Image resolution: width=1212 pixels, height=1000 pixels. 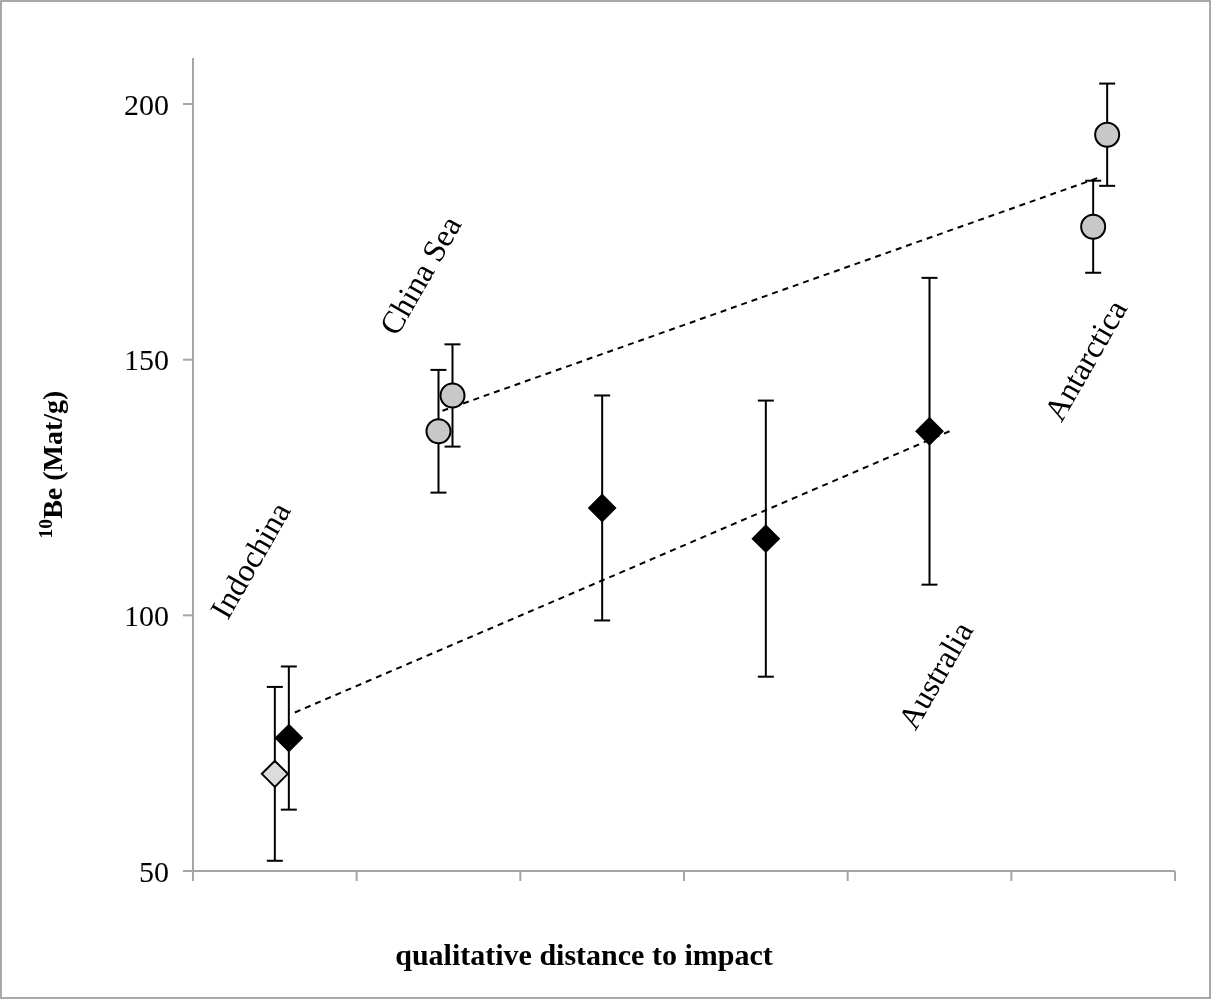 What do you see at coordinates (146, 360) in the screenshot?
I see `y-tick-label: 150` at bounding box center [146, 360].